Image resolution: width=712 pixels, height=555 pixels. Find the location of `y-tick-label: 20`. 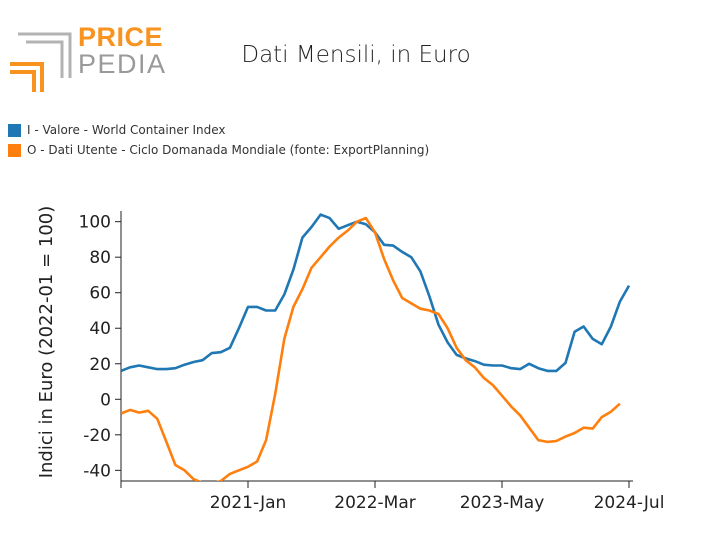

y-tick-label: 20 is located at coordinates (100, 365).